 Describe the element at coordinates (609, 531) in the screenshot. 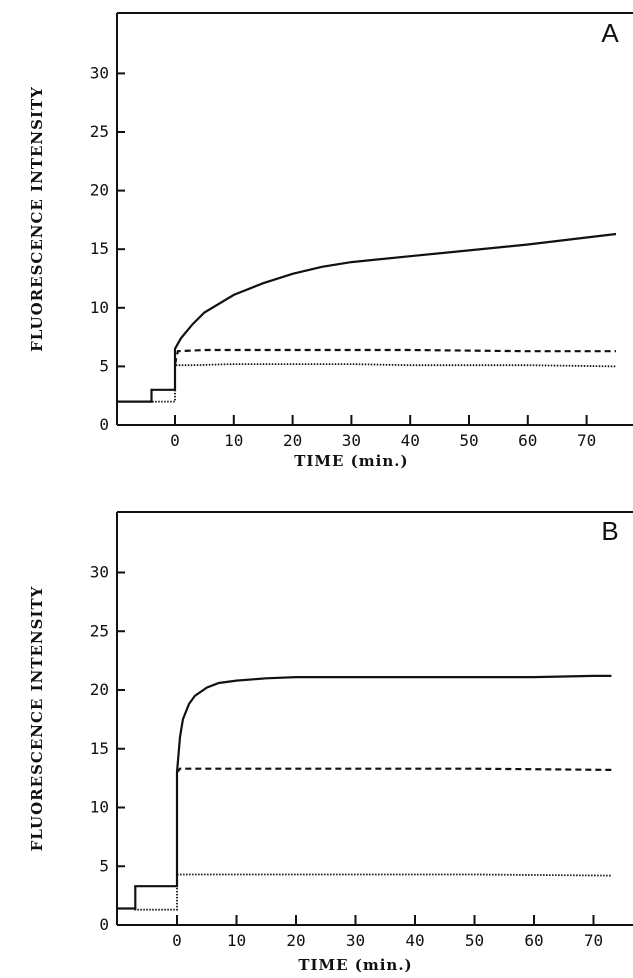

I see `panel-label: B` at that location.